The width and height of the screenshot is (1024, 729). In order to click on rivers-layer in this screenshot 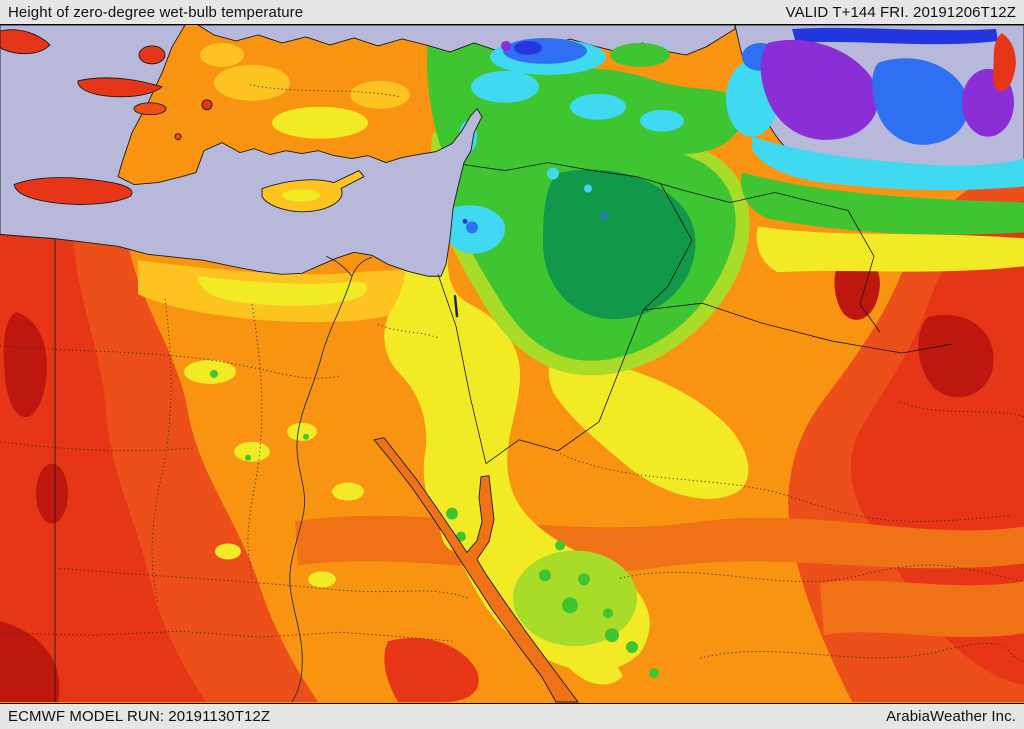, I will do `click(331, 479)`.